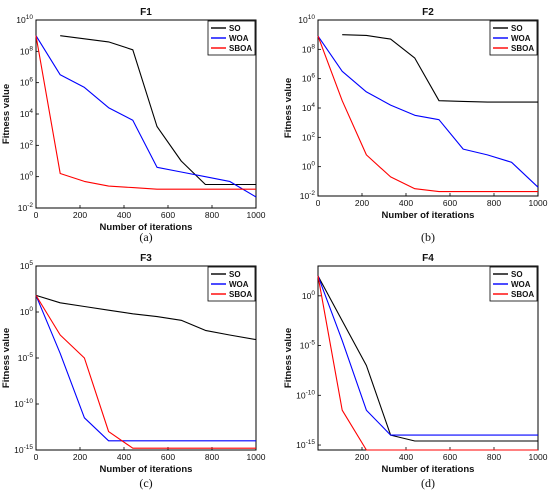  What do you see at coordinates (428, 258) in the screenshot?
I see `chart-title: F4` at bounding box center [428, 258].